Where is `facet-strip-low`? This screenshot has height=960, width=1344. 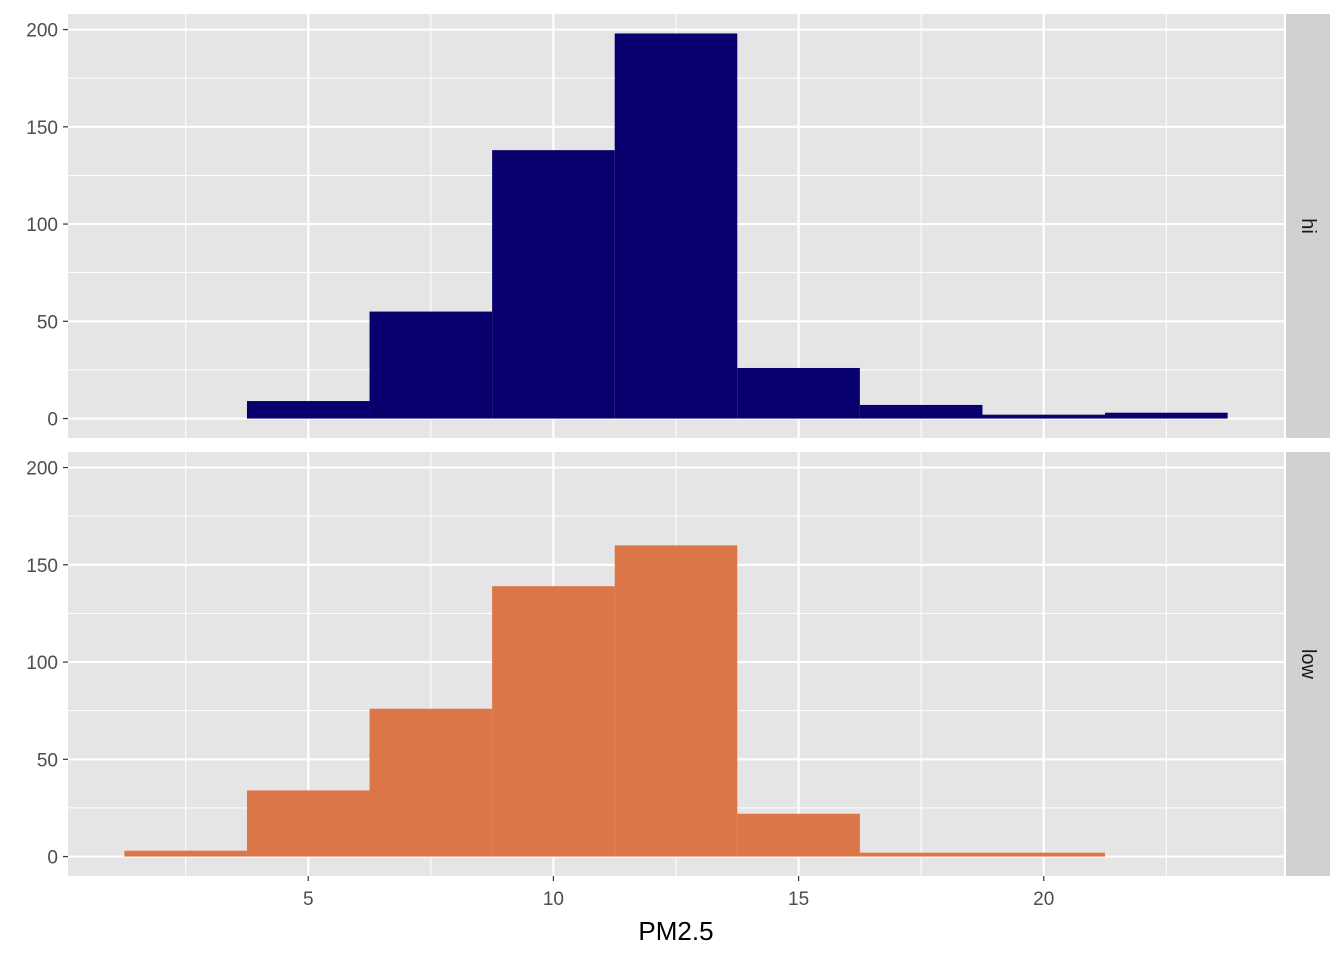 facet-strip-low is located at coordinates (1308, 664).